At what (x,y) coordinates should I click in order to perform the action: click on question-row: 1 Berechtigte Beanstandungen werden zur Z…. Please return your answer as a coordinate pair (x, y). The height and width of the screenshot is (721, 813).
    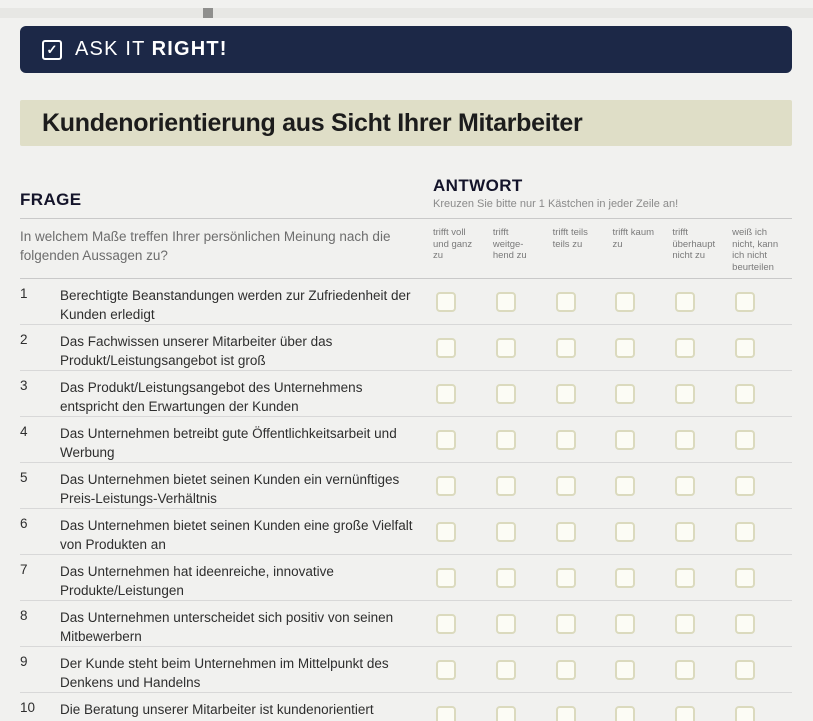
    Looking at the image, I should click on (406, 302).